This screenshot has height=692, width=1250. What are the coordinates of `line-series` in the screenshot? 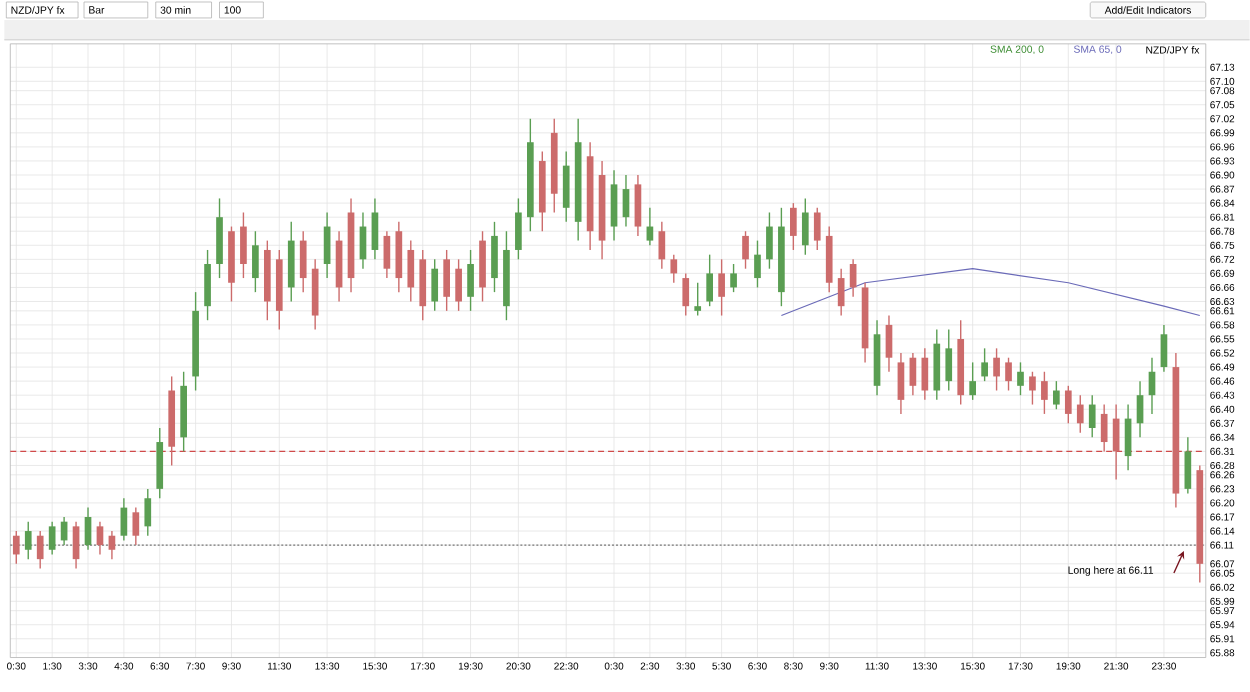 It's located at (990, 292).